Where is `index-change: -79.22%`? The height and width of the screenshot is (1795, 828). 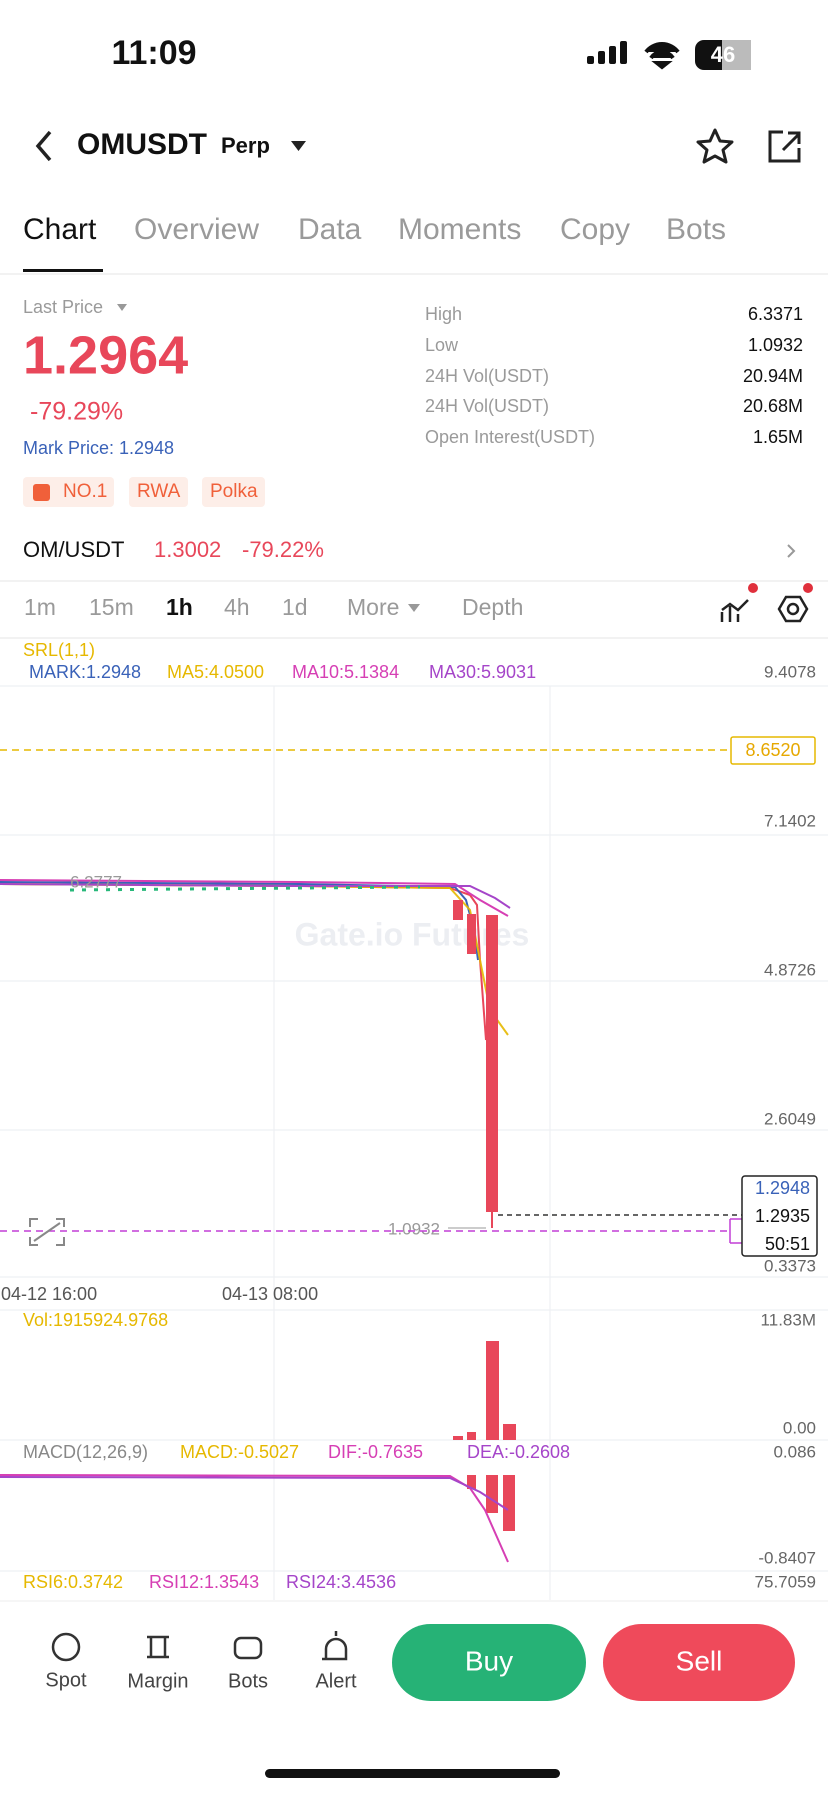 index-change: -79.22% is located at coordinates (283, 549).